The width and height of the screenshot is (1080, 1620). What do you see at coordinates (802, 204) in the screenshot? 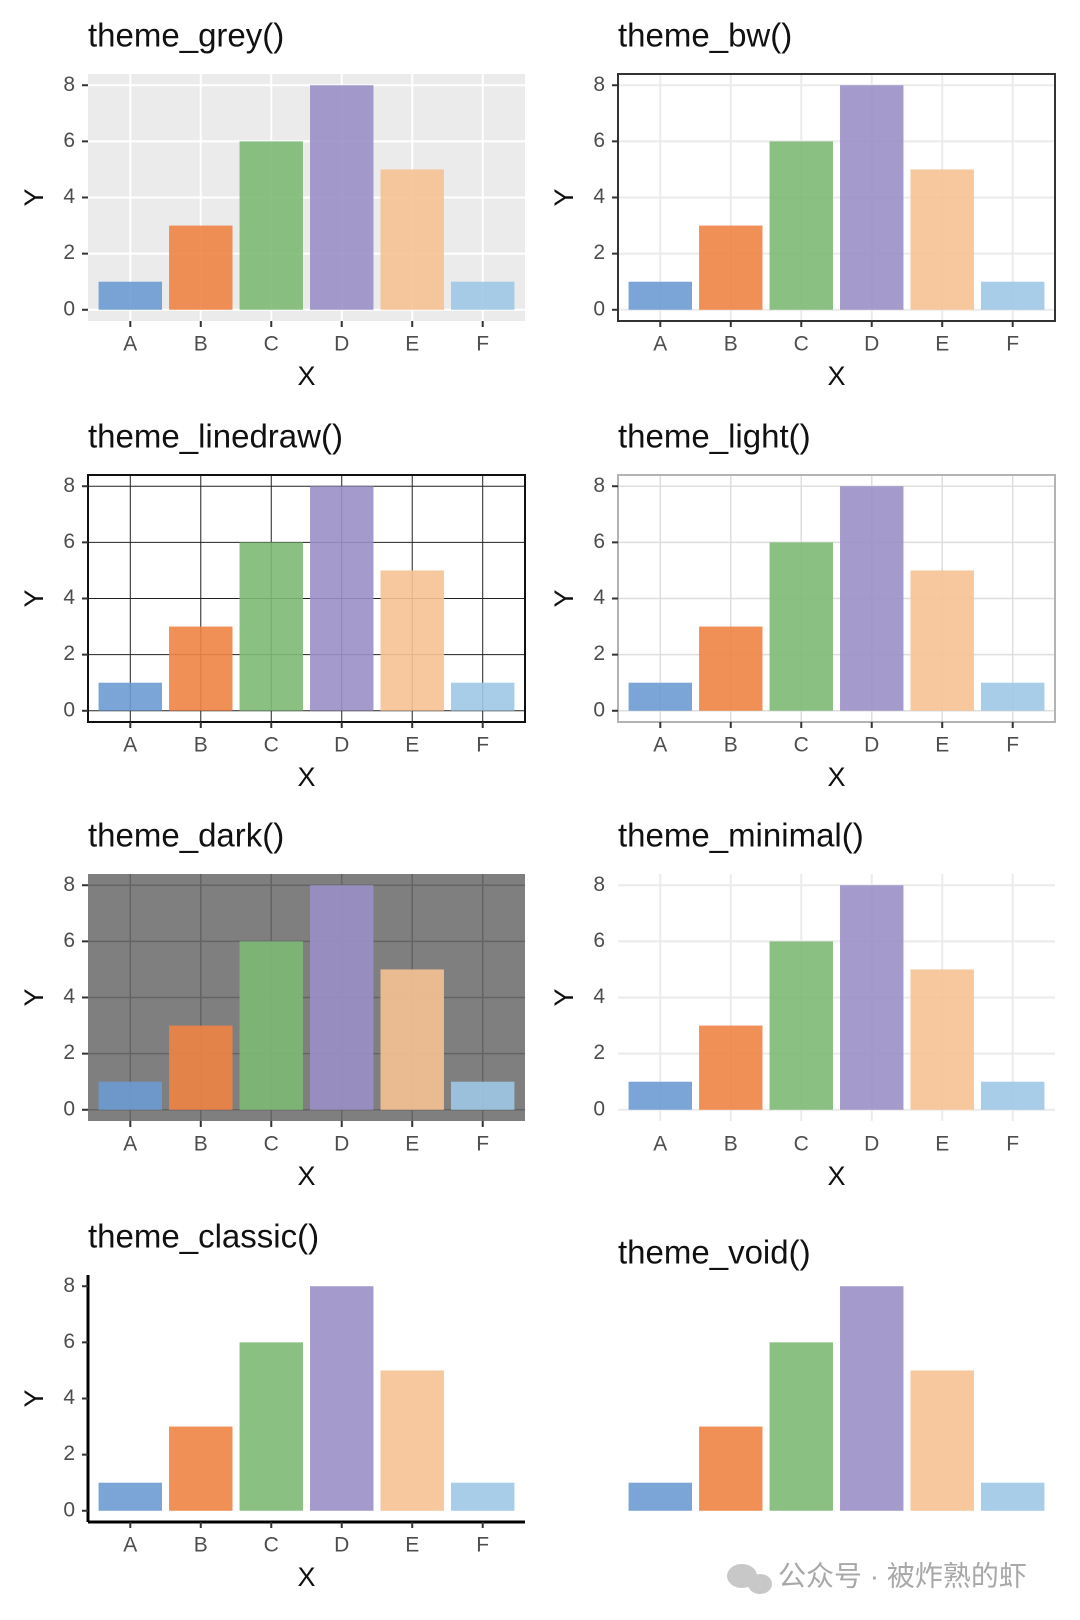
I see `panel: theme_bw() 0 2 4 6 8 A B C D E F X Y` at bounding box center [802, 204].